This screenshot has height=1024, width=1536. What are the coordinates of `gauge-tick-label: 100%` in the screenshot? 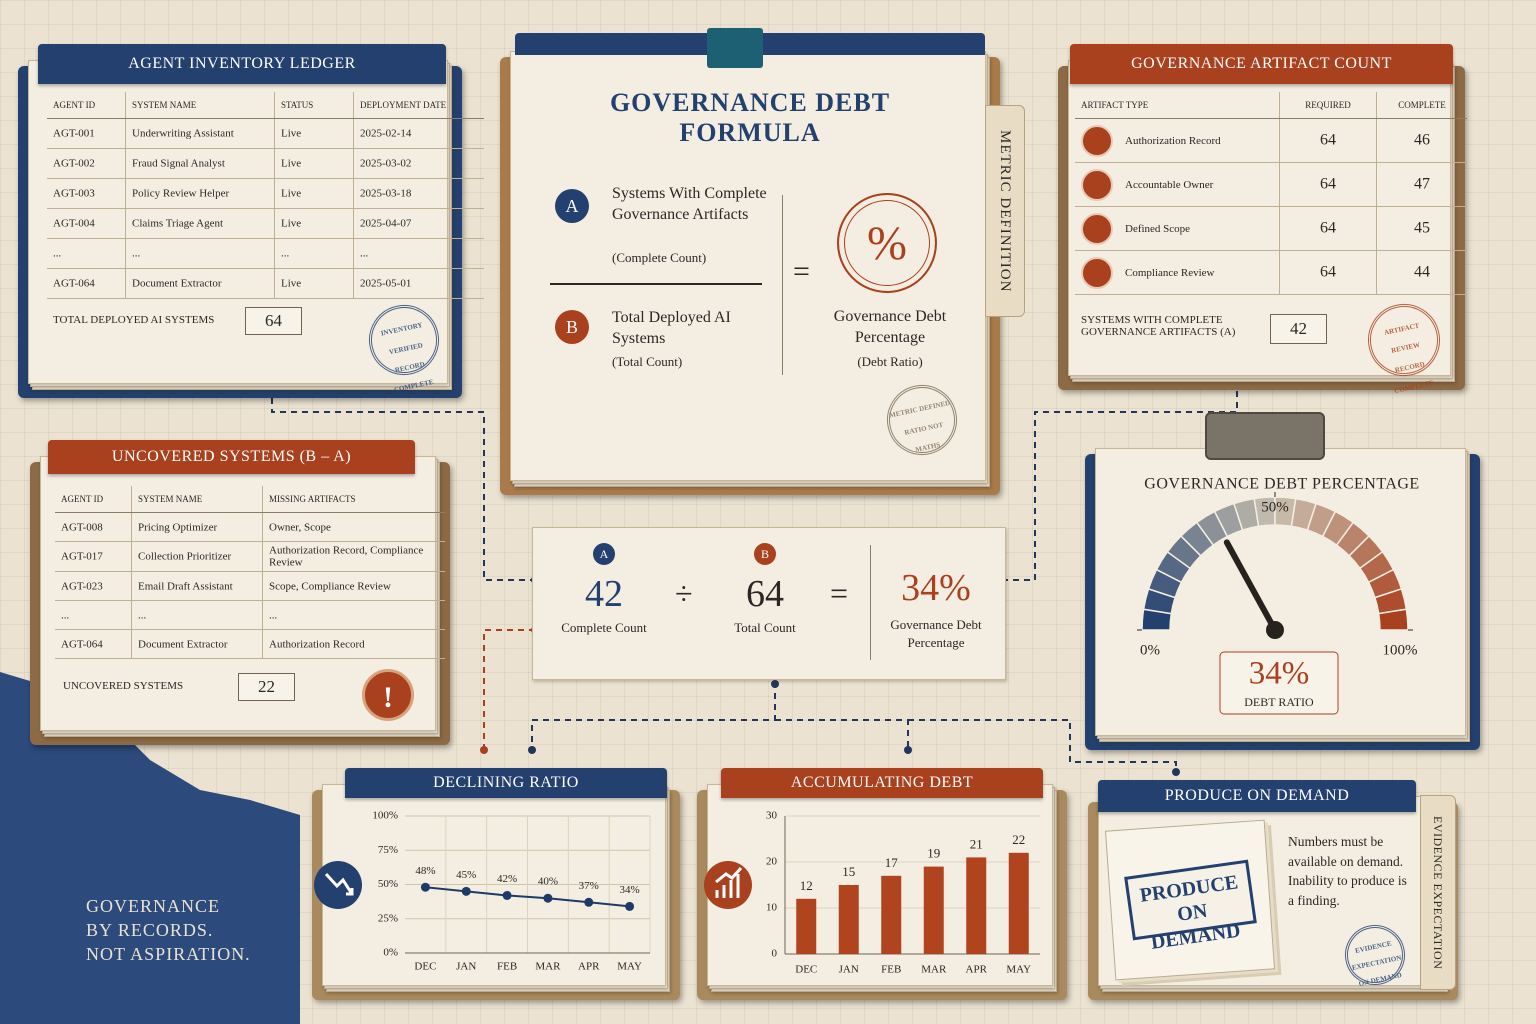 It's located at (1400, 650).